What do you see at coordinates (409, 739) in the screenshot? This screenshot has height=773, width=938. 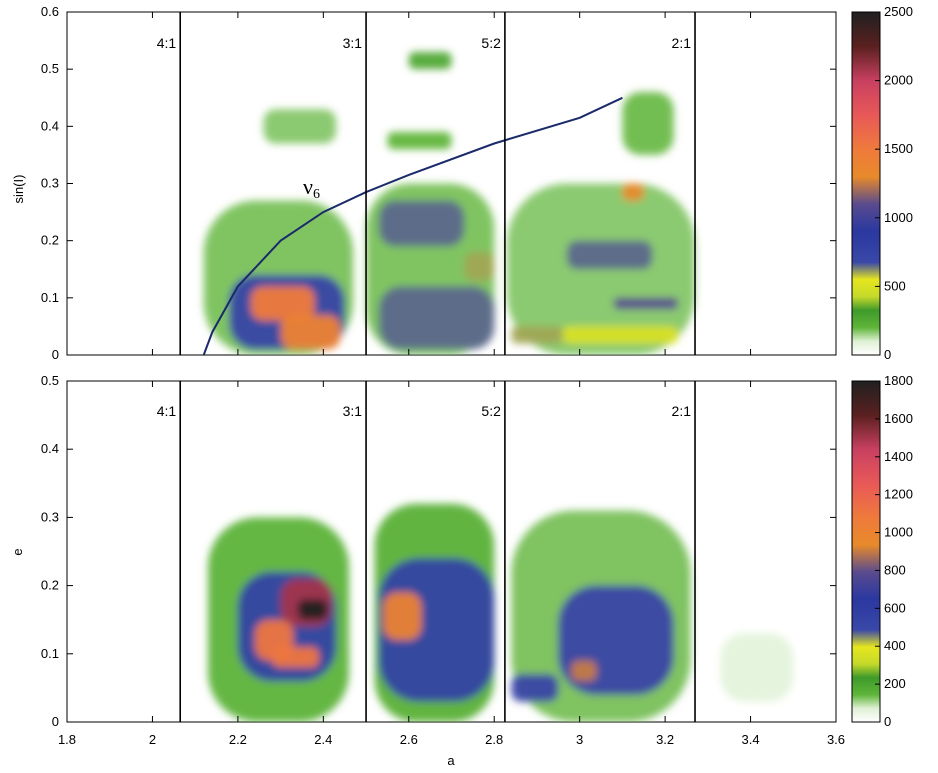 I see `bottom-xtick-label: 2.6` at bounding box center [409, 739].